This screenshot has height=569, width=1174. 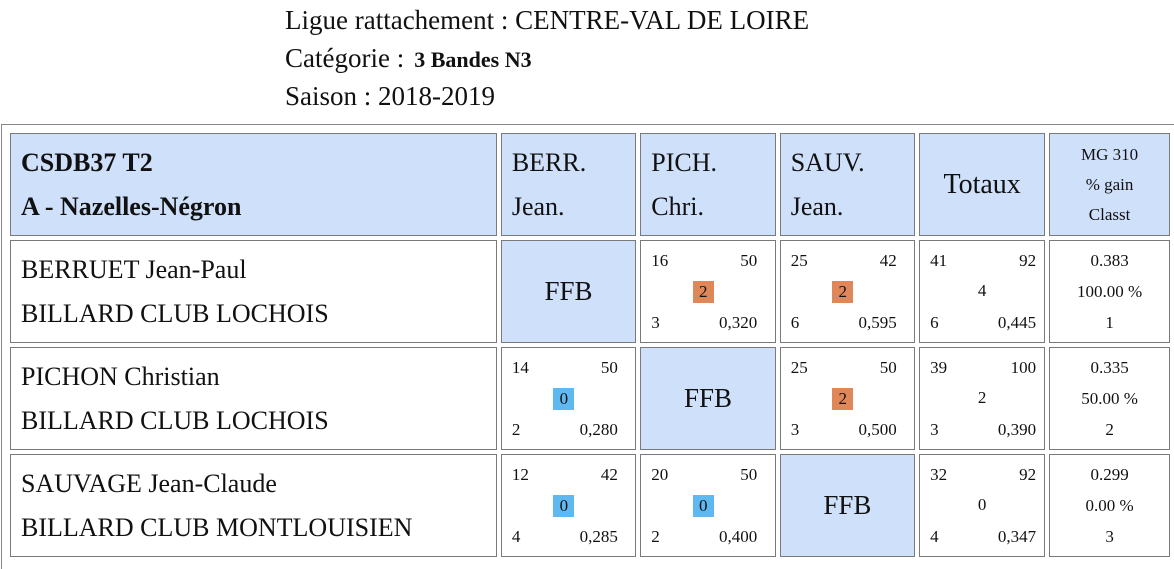 What do you see at coordinates (1017, 322) in the screenshot?
I see `total-average: 0,445` at bounding box center [1017, 322].